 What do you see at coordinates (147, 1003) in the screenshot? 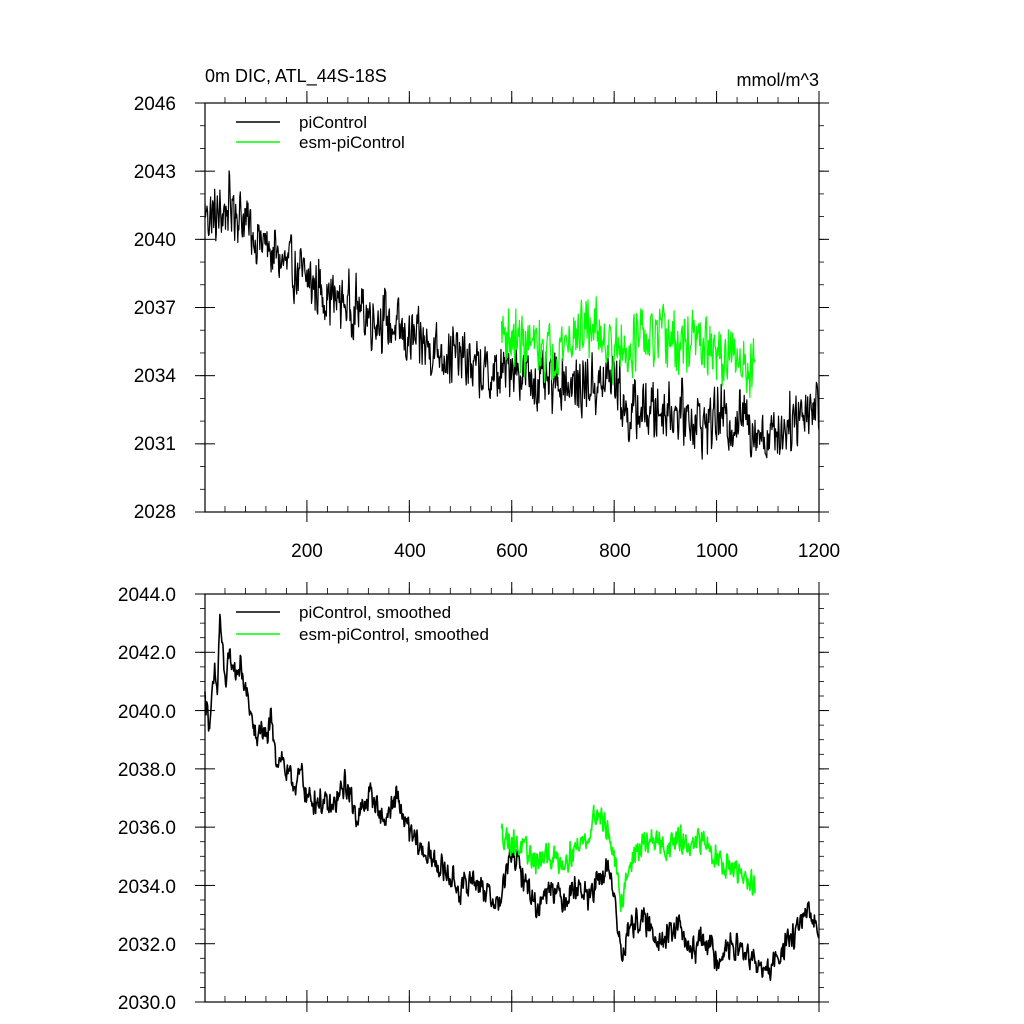
I see `bottom-y-tick-label: 2030.0` at bounding box center [147, 1003].